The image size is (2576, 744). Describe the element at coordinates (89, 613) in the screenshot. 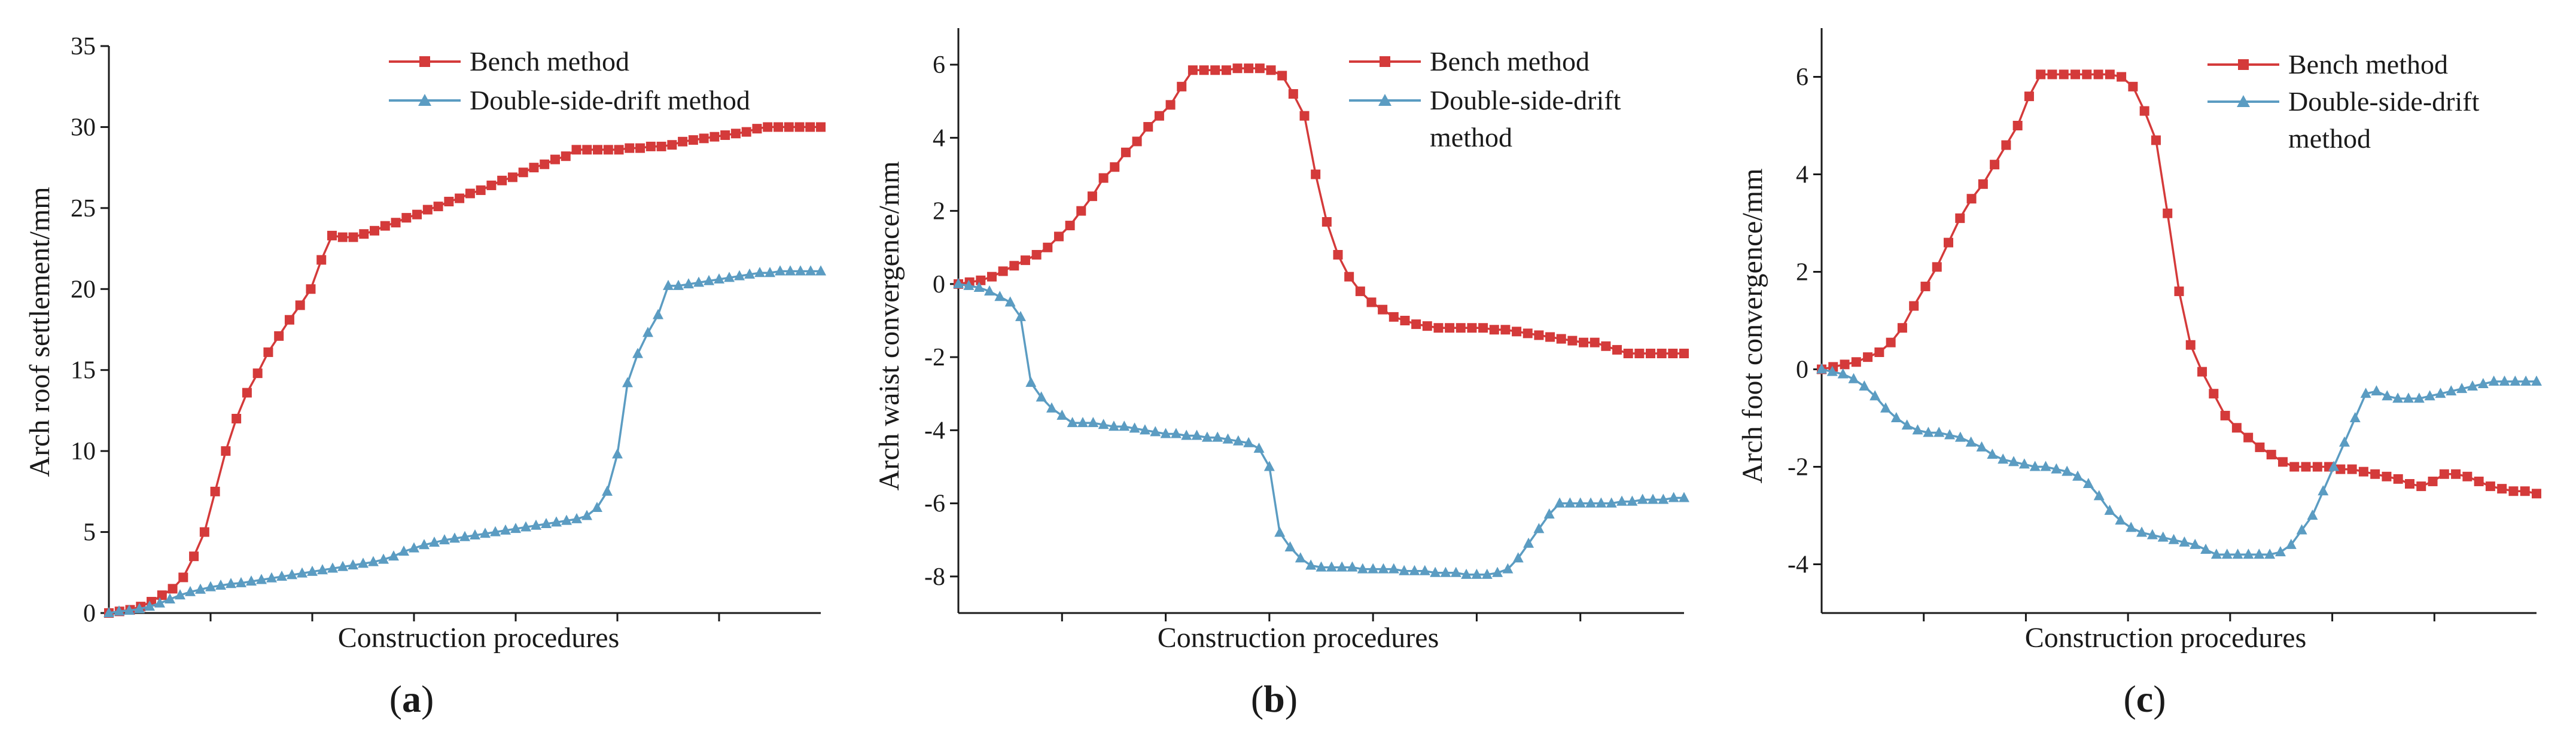

I see `y-tick-label-a: 0` at that location.